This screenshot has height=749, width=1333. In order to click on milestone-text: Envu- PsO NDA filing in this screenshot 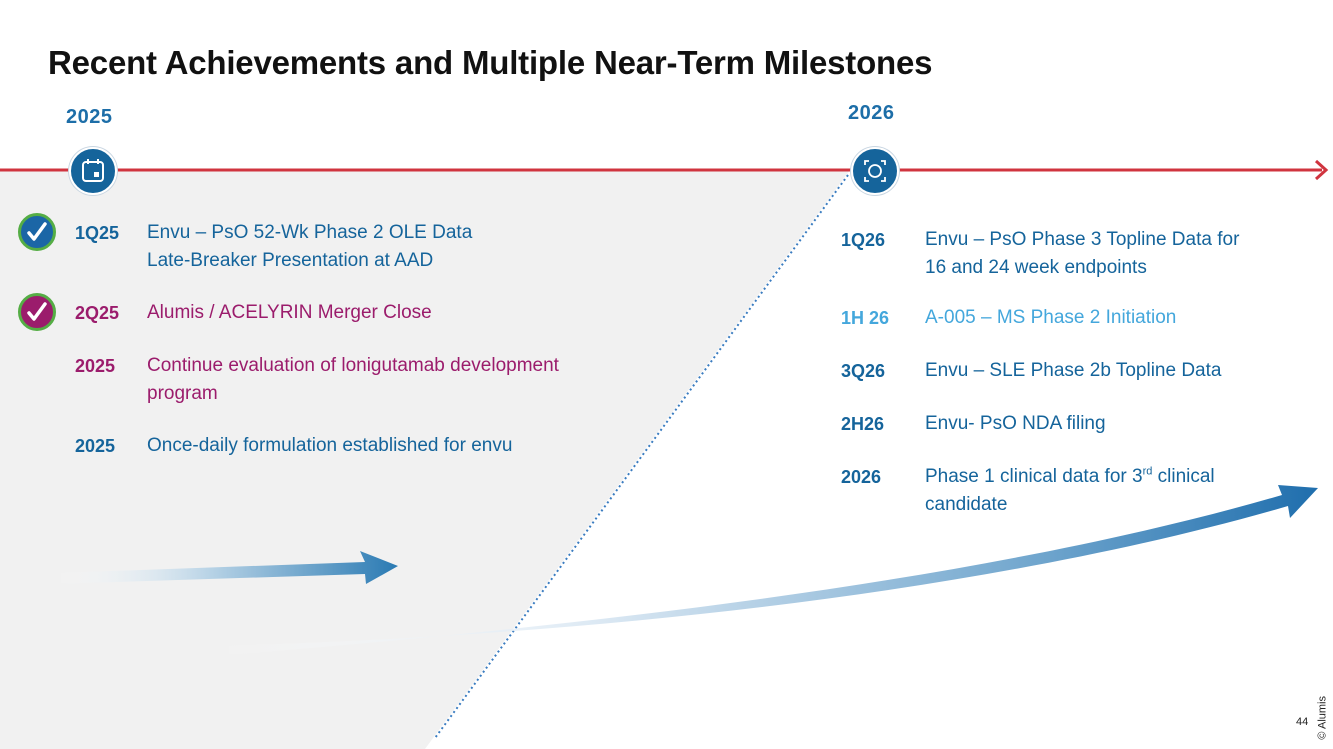, I will do `click(1015, 424)`.